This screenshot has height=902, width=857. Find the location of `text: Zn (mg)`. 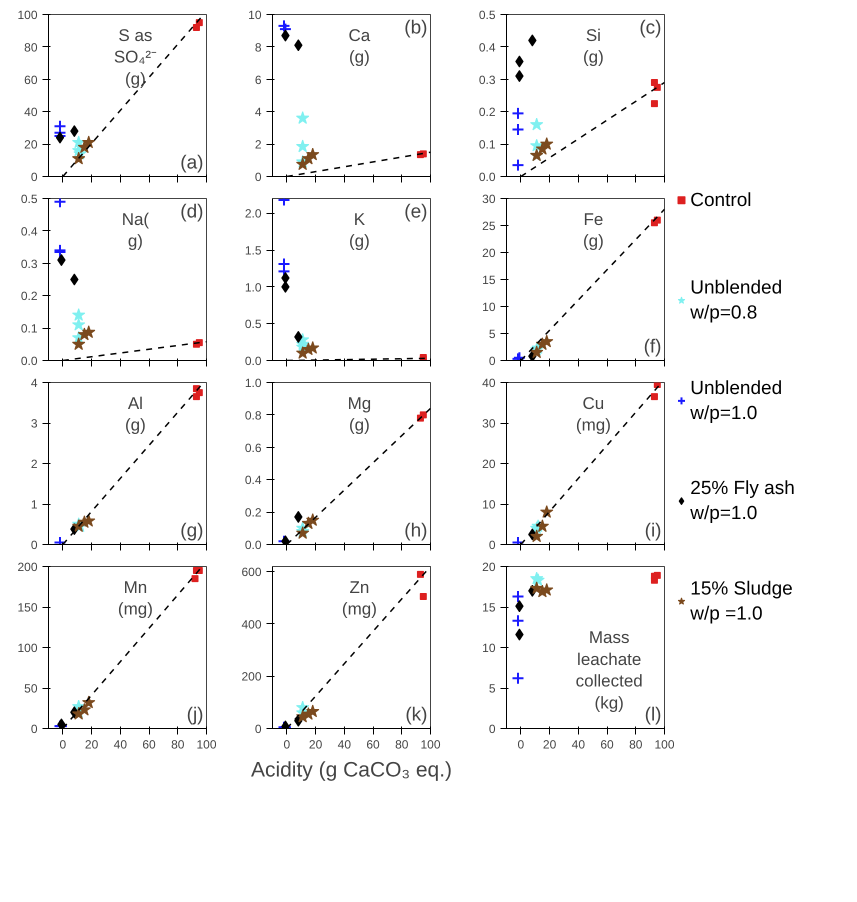

text: Zn (mg) is located at coordinates (359, 598).